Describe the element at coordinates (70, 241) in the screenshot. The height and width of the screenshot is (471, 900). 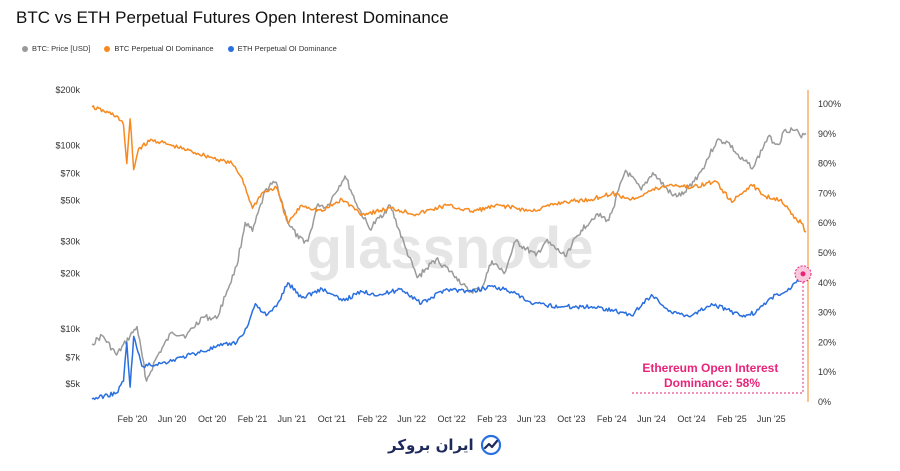
I see `left-tick-label: $30k` at that location.